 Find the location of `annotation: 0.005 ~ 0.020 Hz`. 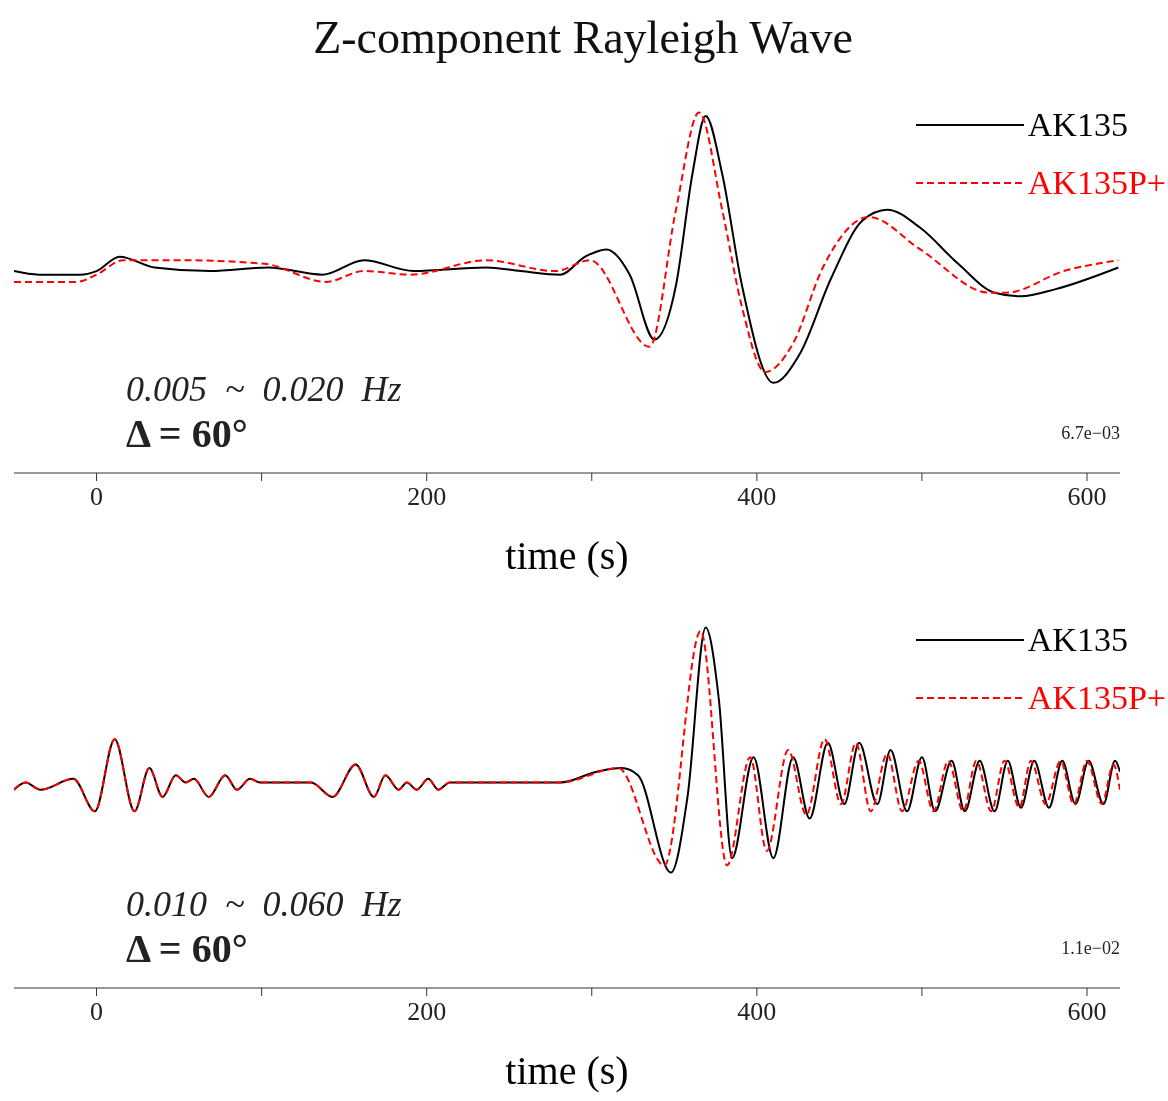

annotation: 0.005 ~ 0.020 Hz is located at coordinates (264, 389).